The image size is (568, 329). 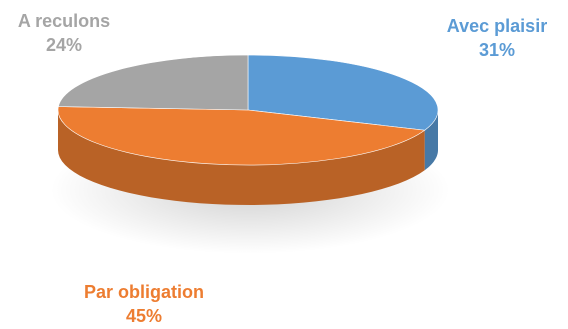 I want to click on pie-slice-par-obligation, so click(x=241, y=136).